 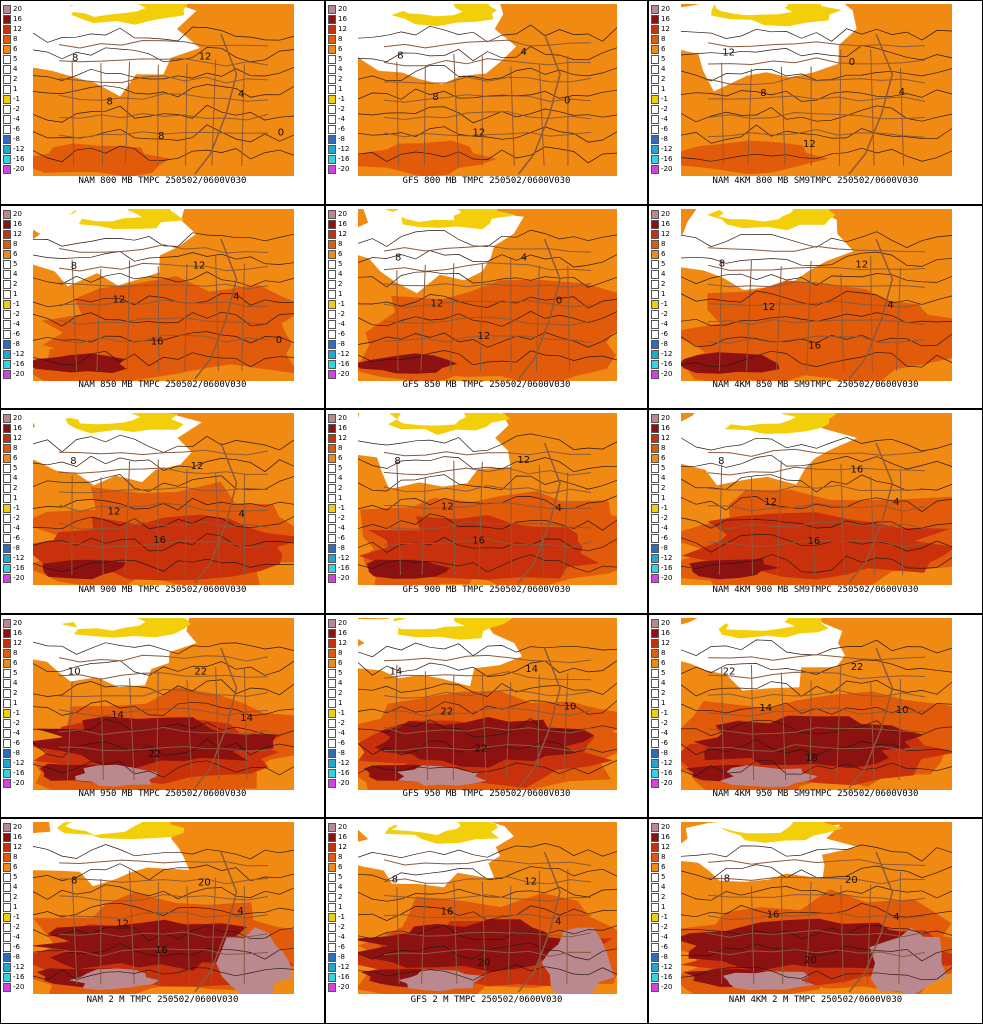 What do you see at coordinates (664, 344) in the screenshot?
I see `legend-tick-label: -8` at bounding box center [664, 344].